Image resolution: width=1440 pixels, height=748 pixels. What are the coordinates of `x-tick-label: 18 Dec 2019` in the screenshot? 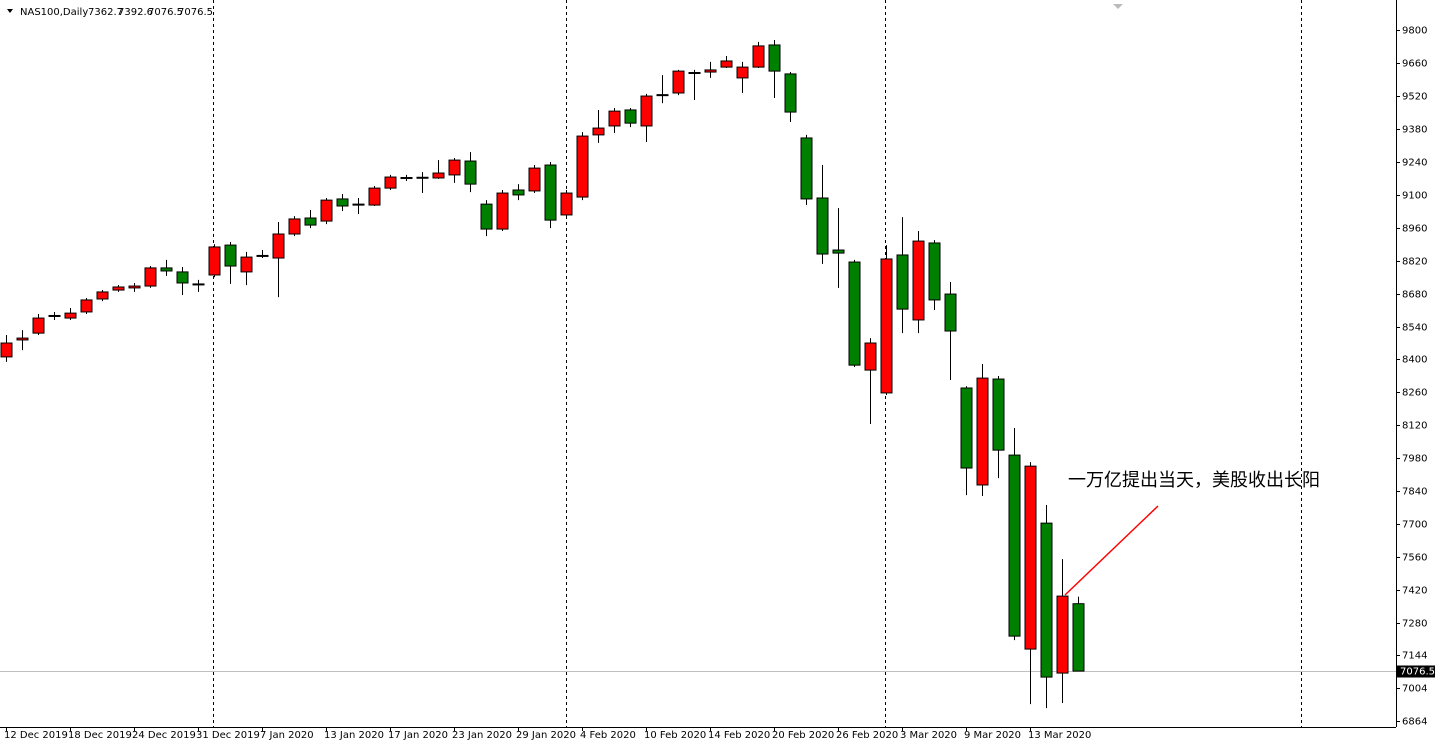 It's located at (100, 735).